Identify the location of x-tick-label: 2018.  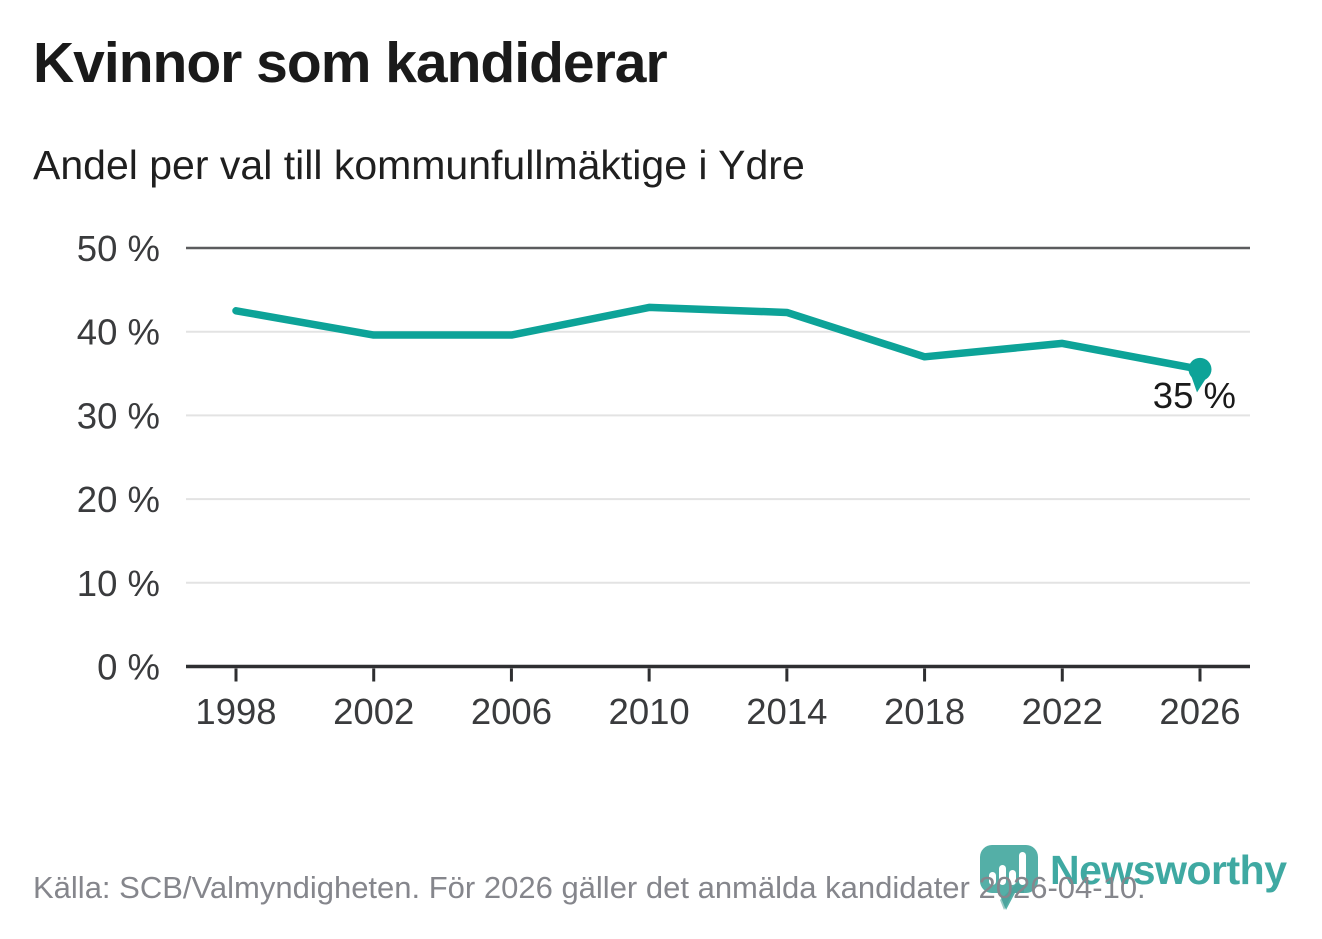
(924, 711).